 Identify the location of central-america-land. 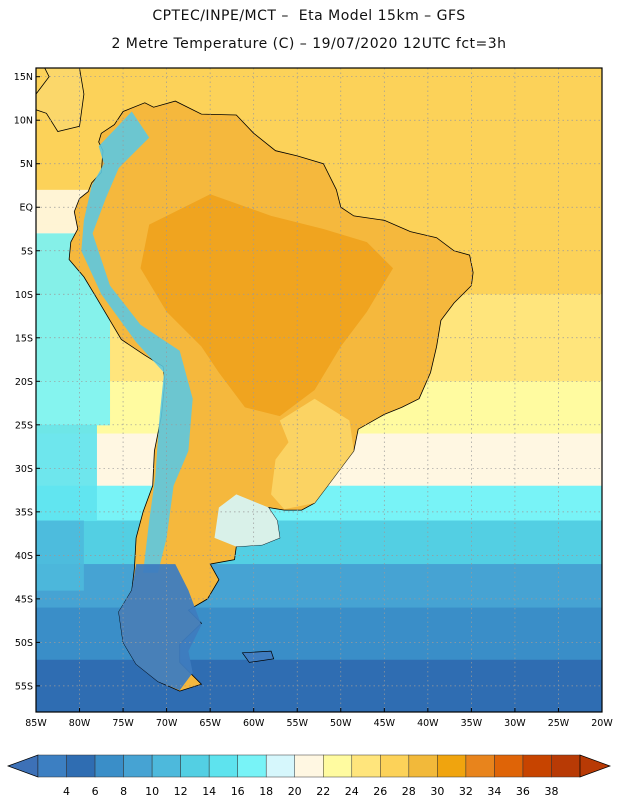
(60, 100).